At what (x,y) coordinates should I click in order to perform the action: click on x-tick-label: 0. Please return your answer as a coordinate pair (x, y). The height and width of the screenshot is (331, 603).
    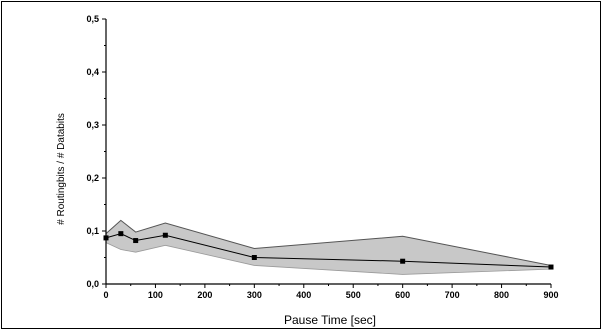
    Looking at the image, I should click on (105, 295).